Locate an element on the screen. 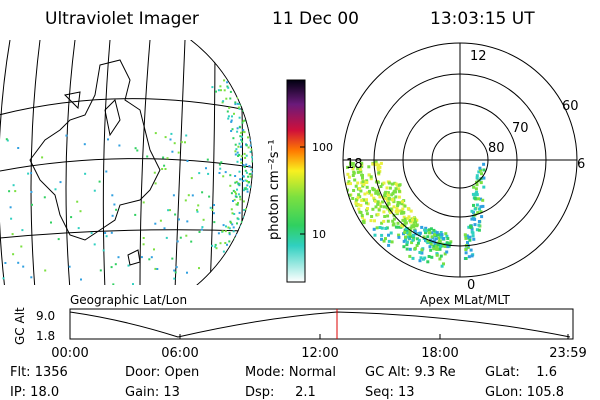  info-field: Dsp: 2.1 is located at coordinates (280, 392).